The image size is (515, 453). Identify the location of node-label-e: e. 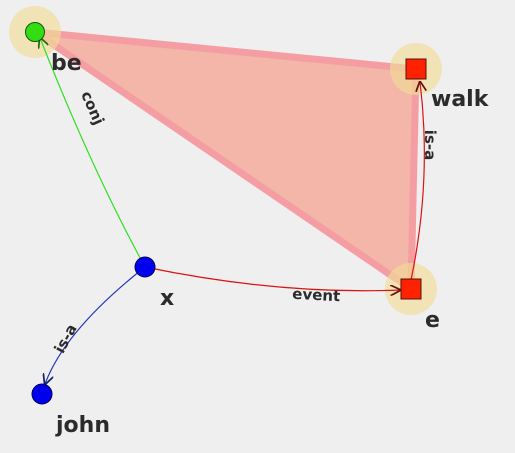
(432, 320).